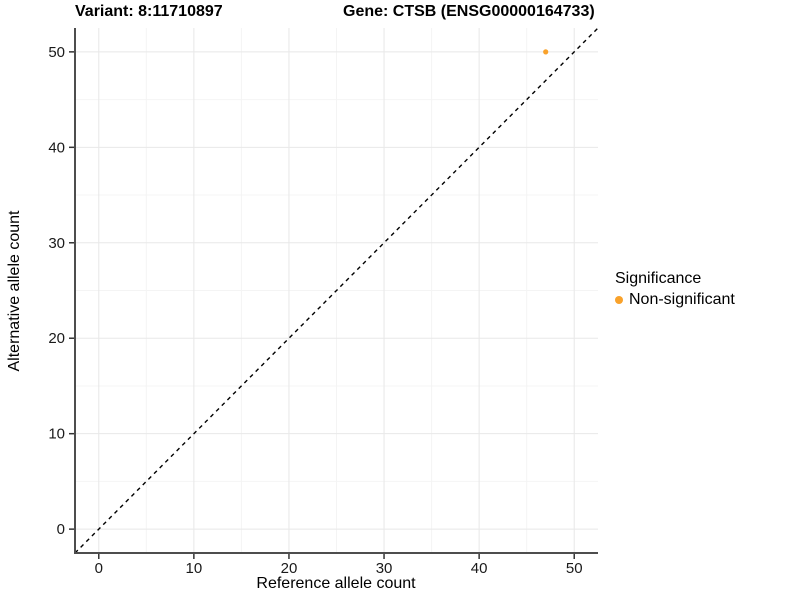 Image resolution: width=800 pixels, height=600 pixels. Describe the element at coordinates (149, 11) in the screenshot. I see `variant-title: Variant: 8:11710897` at that location.